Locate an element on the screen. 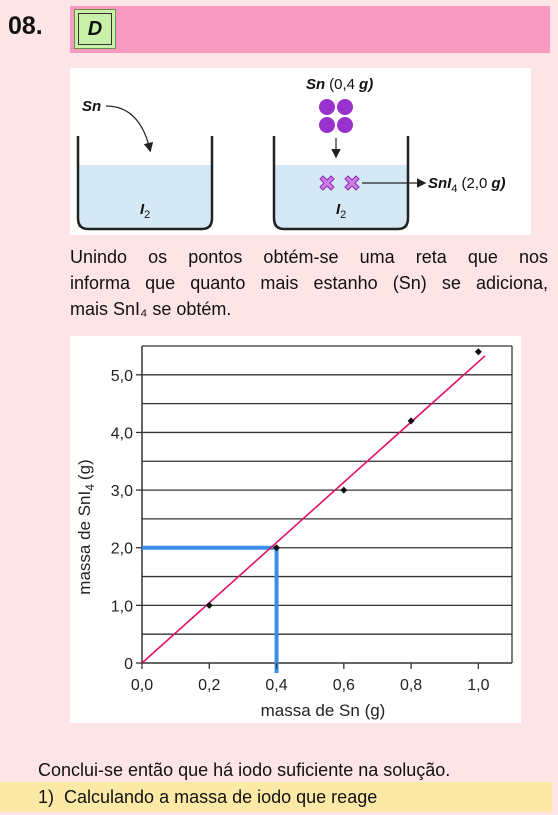 The height and width of the screenshot is (815, 558). y-tick-label: 5,0 is located at coordinates (122, 376).